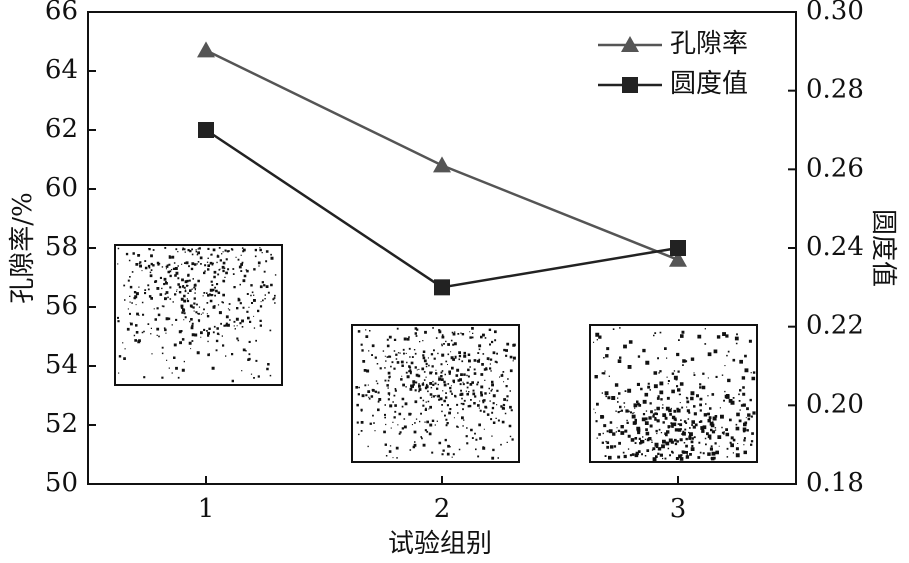 This screenshot has height=563, width=909. I want to click on legend-label: 圆度值, so click(709, 84).